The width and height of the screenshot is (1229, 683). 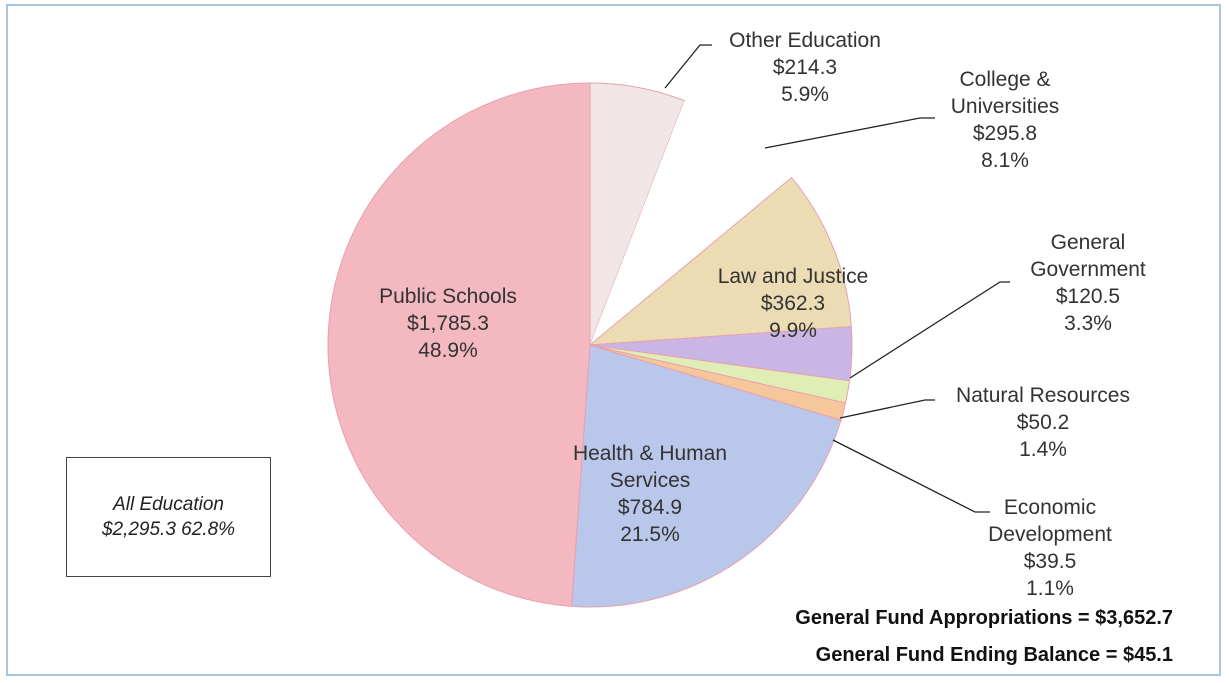 What do you see at coordinates (793, 276) in the screenshot?
I see `category-label: Law and Justice` at bounding box center [793, 276].